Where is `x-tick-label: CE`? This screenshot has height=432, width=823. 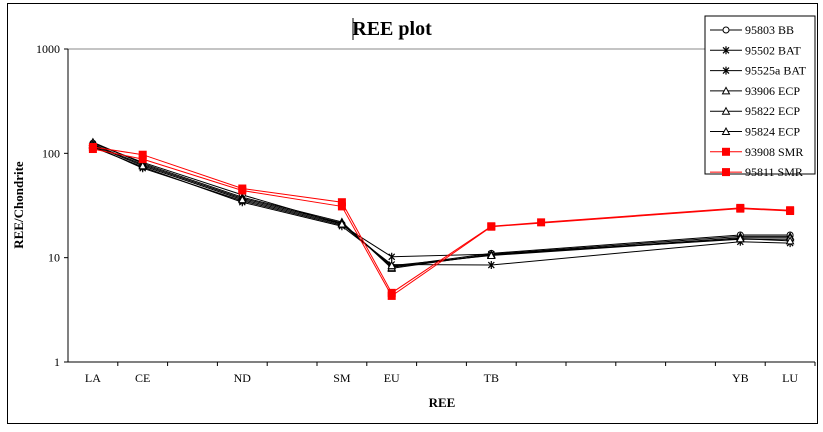 x-tick-label: CE is located at coordinates (142, 378).